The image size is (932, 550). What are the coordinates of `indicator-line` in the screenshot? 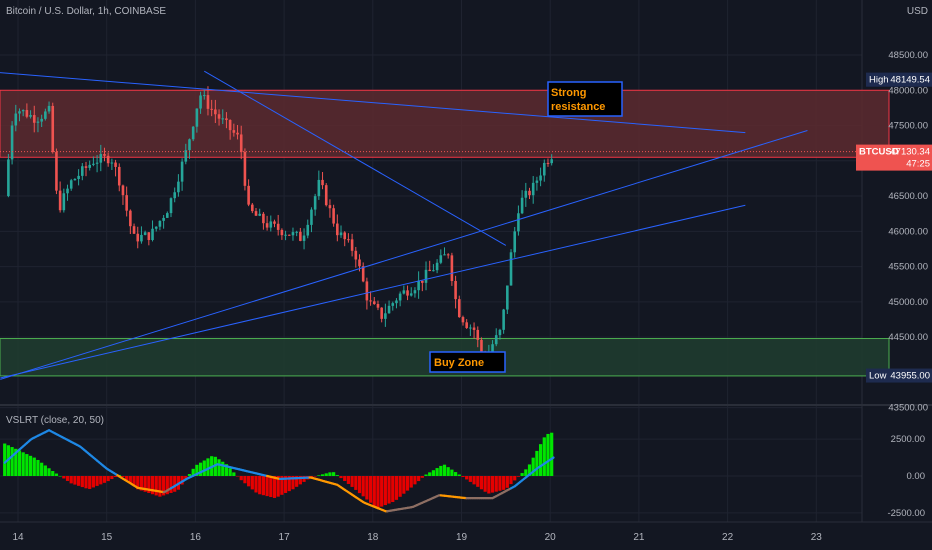 It's located at (279, 471).